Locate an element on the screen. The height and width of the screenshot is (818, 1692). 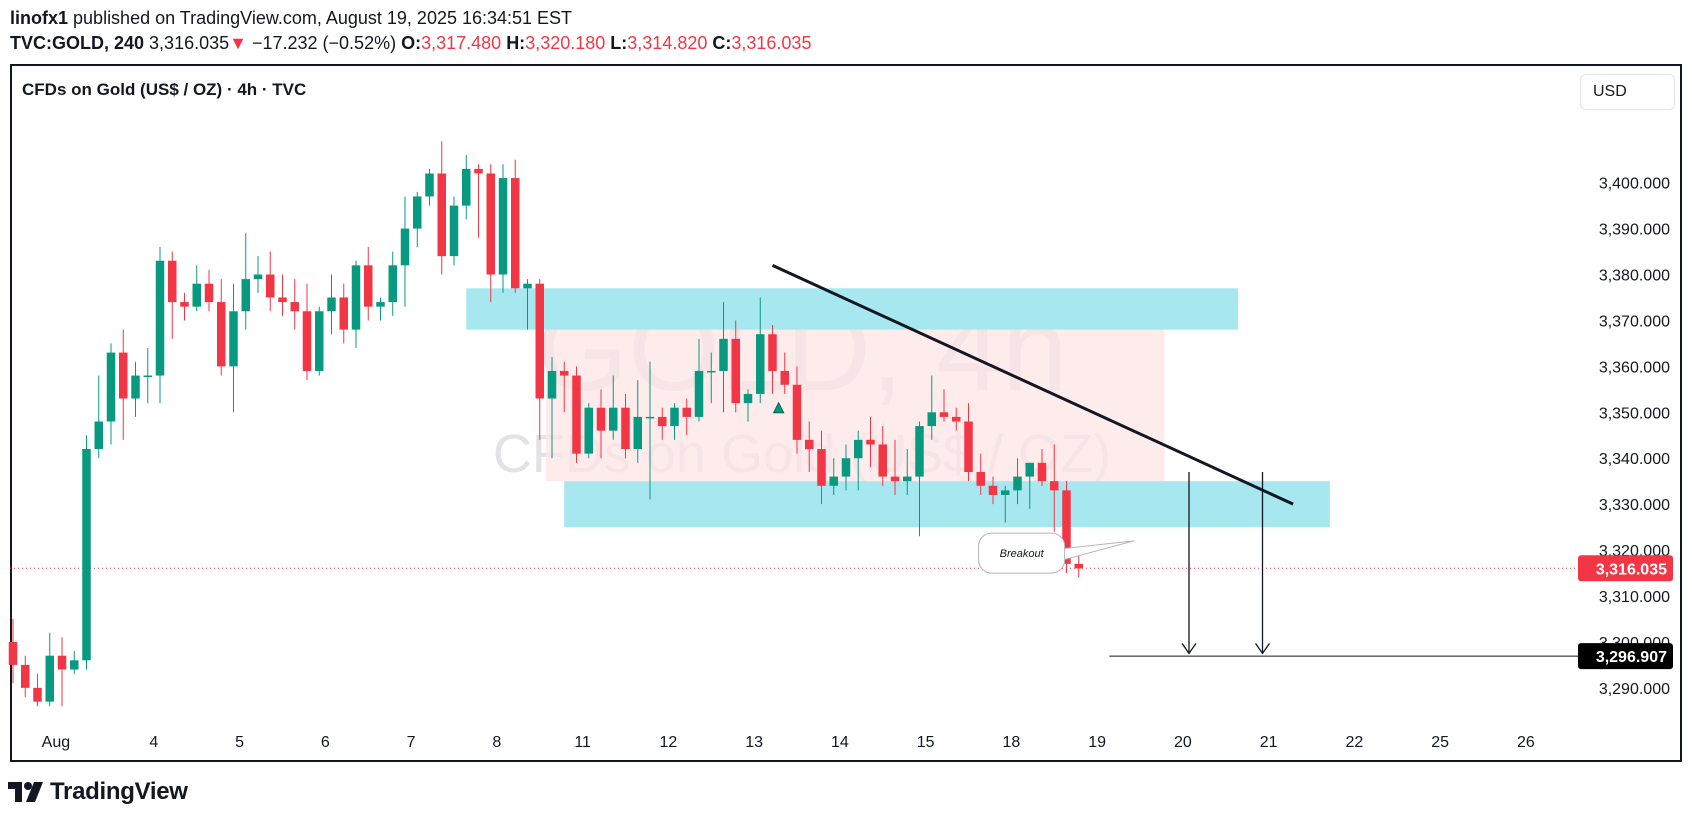
x-tick-label: 8 is located at coordinates (496, 742).